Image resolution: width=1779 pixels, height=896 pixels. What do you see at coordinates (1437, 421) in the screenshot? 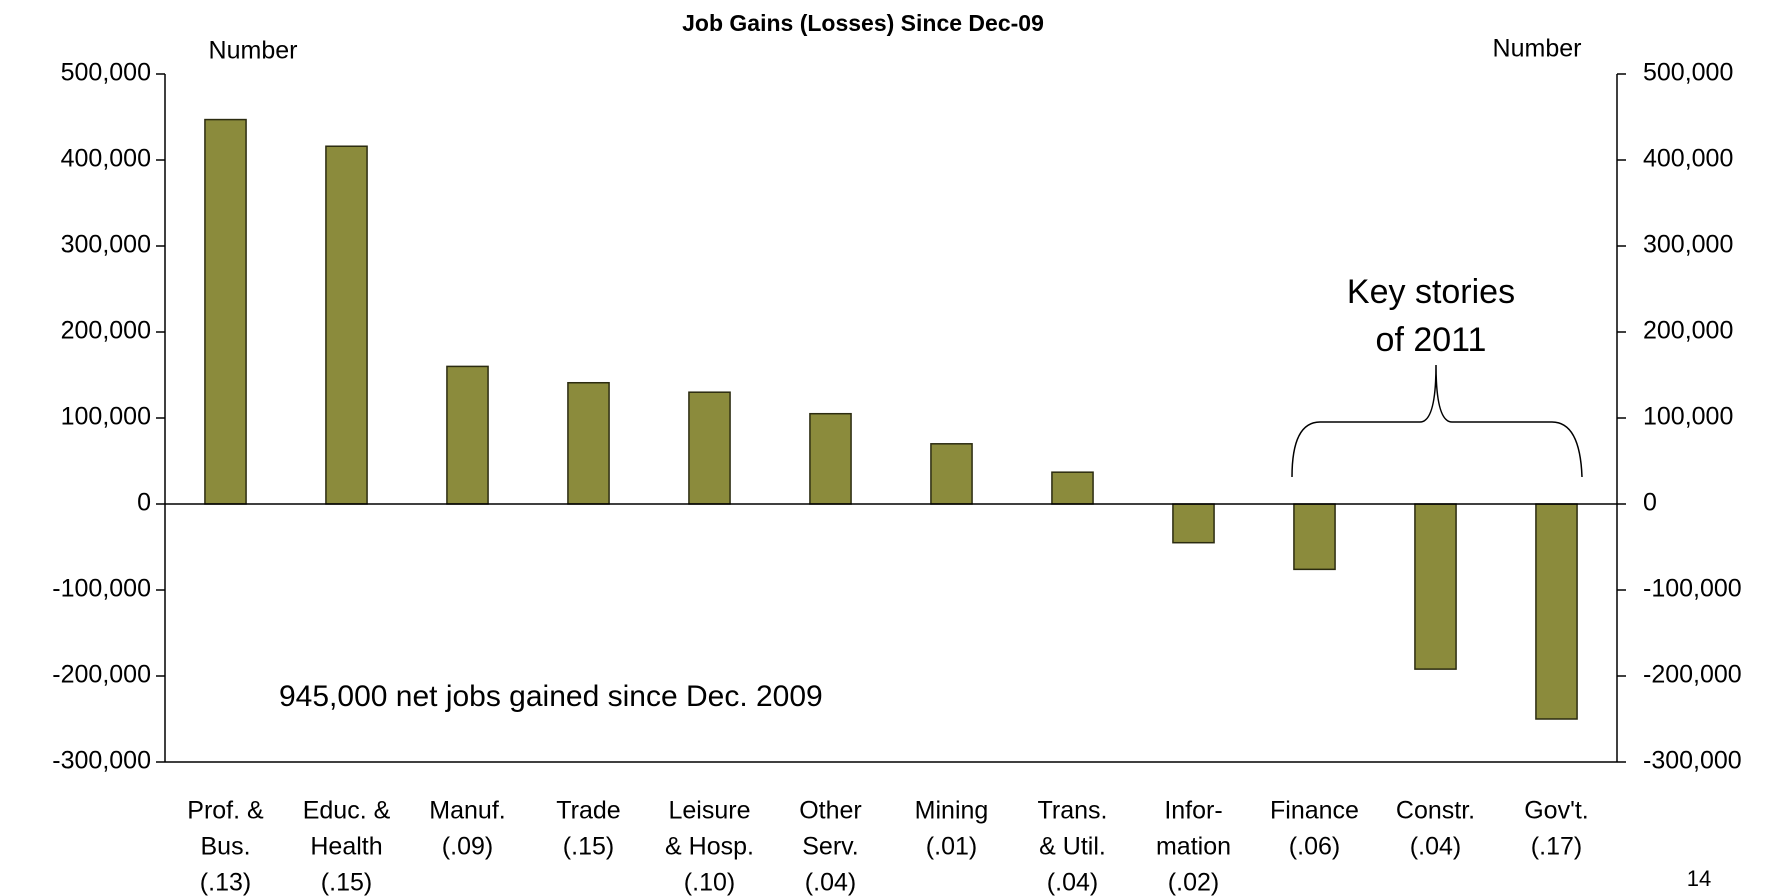
I see `brace` at bounding box center [1437, 421].